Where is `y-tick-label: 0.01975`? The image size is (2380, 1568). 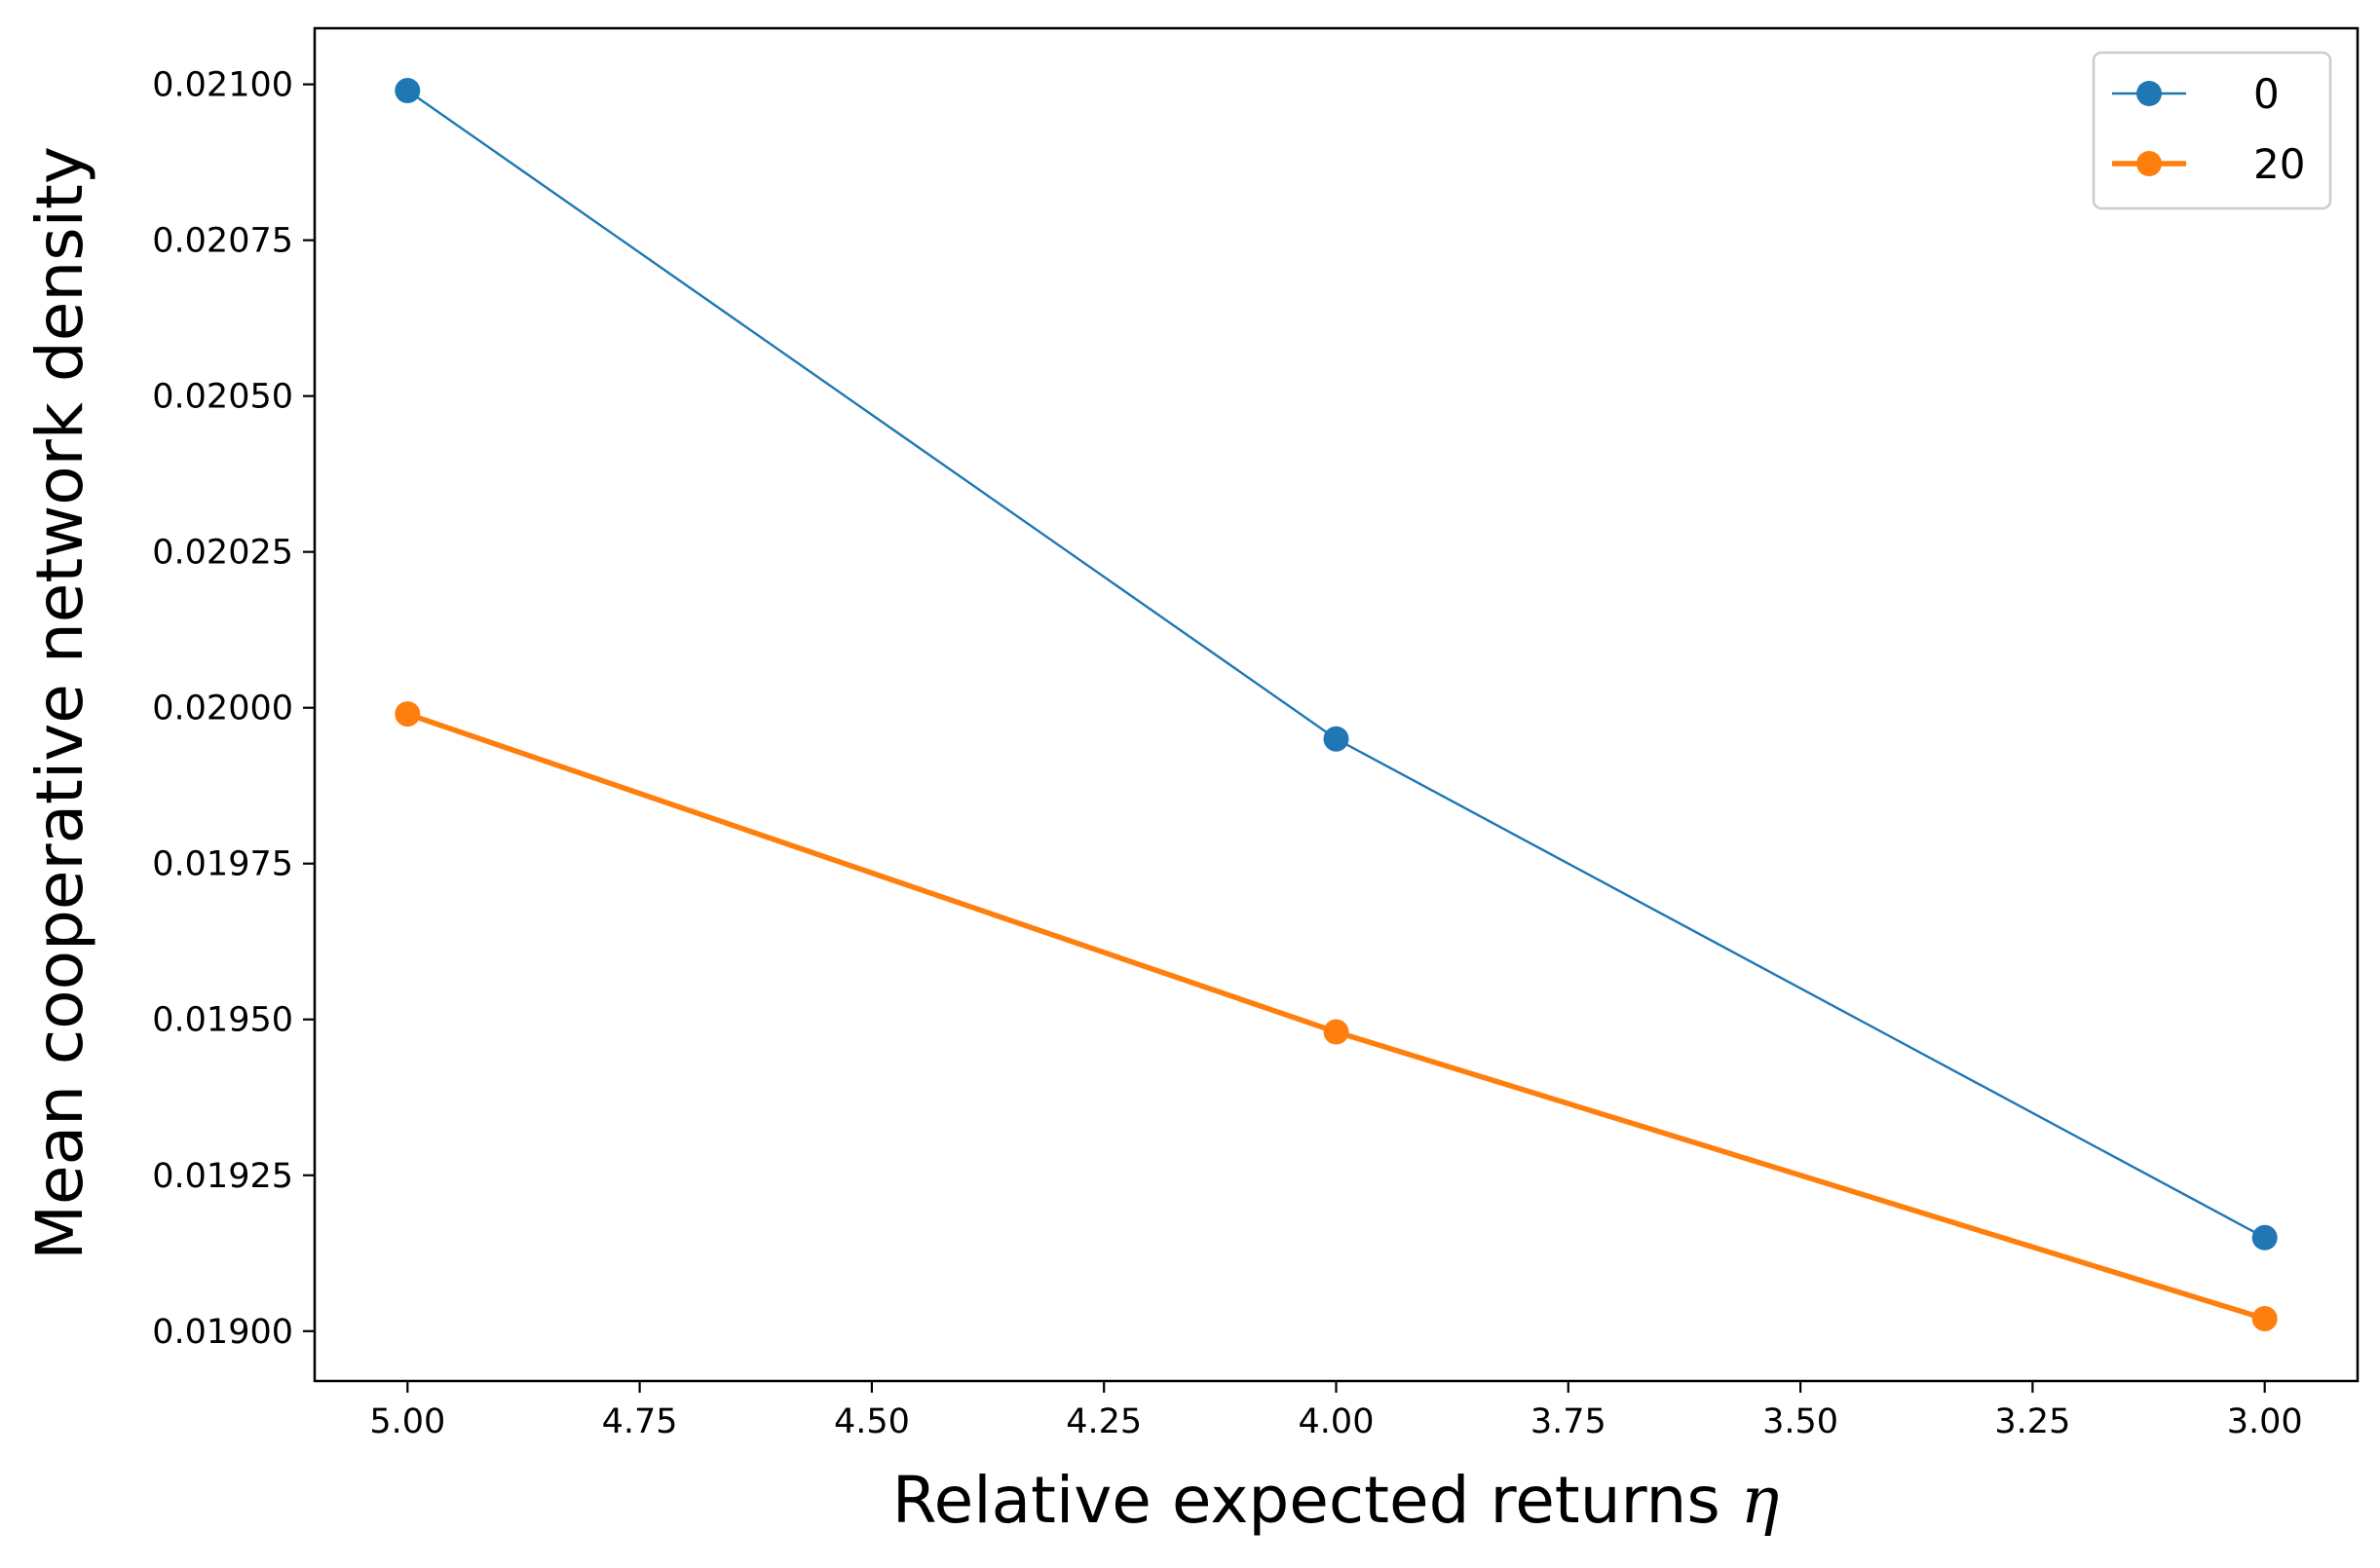 y-tick-label: 0.01975 is located at coordinates (222, 864).